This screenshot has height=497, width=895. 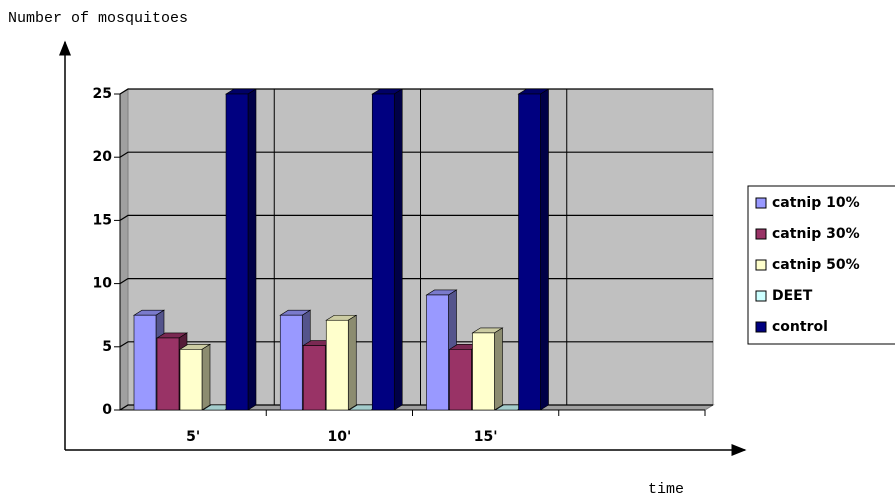 I want to click on plot-side, so click(x=124, y=249).